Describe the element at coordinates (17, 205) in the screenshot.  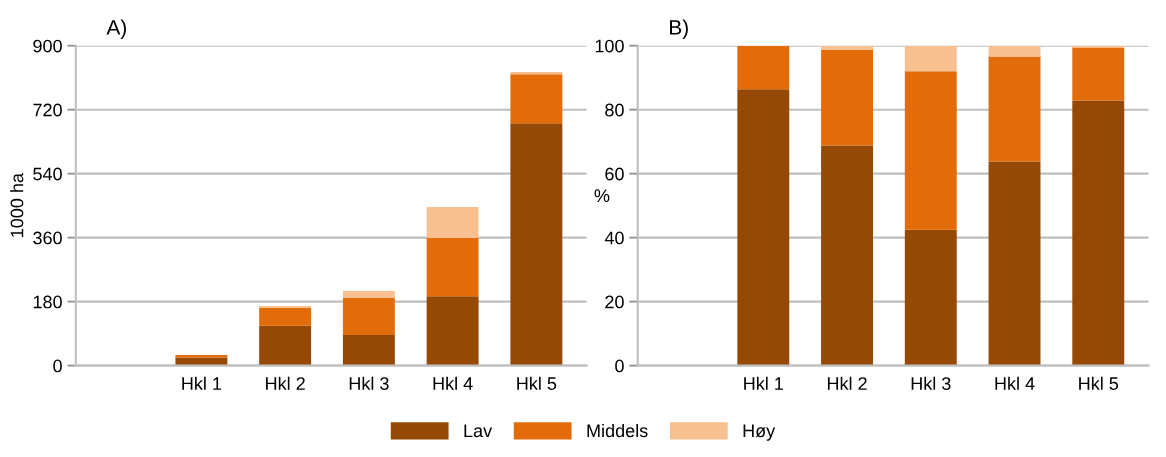
I see `y-axis-title: 1000 ha` at that location.